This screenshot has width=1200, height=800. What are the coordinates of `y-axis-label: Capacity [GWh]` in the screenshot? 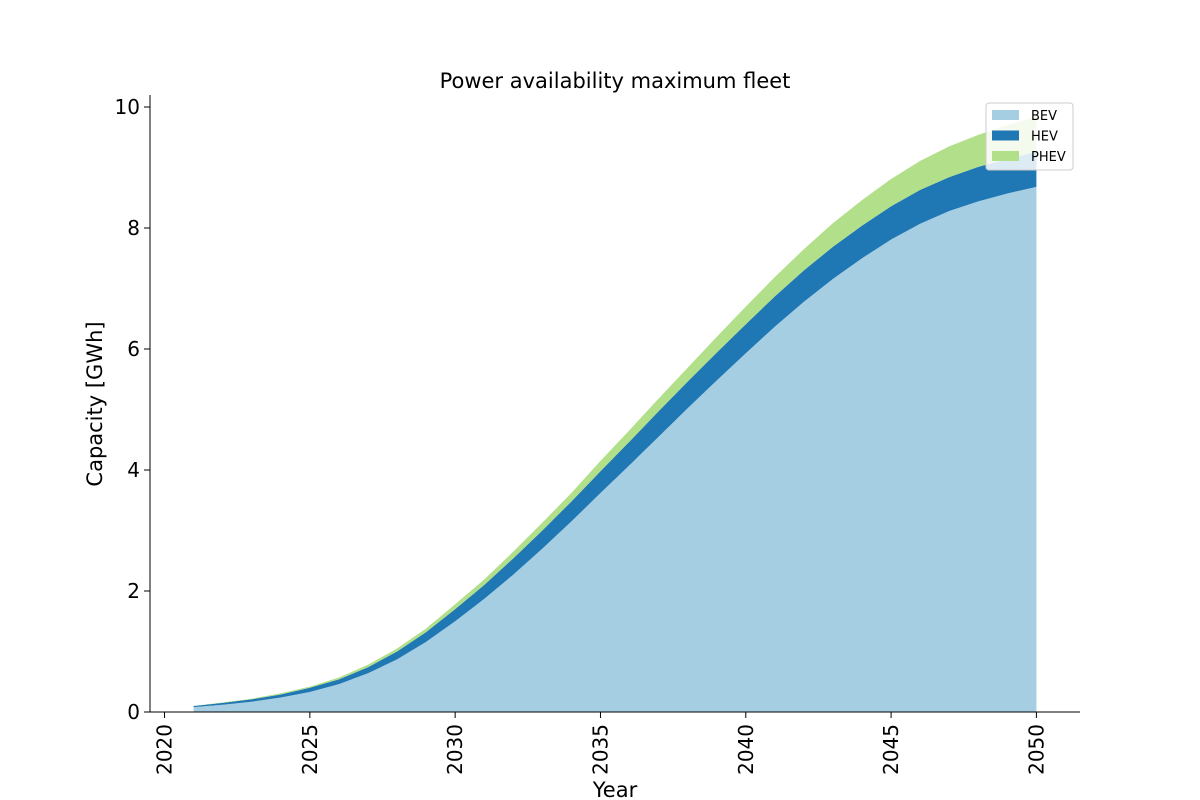 It's located at (95, 403).